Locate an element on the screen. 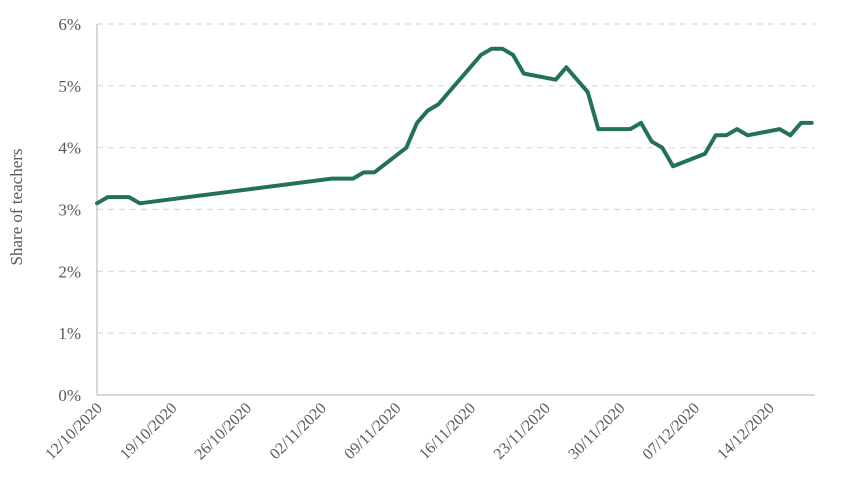 The width and height of the screenshot is (848, 502). y-tick-label: 4% is located at coordinates (69, 148).